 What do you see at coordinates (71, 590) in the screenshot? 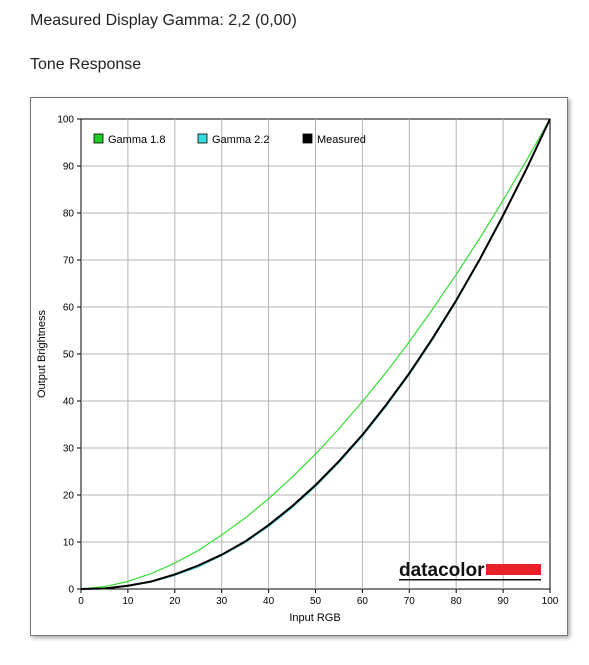
I see `y-tick-label: 0` at bounding box center [71, 590].